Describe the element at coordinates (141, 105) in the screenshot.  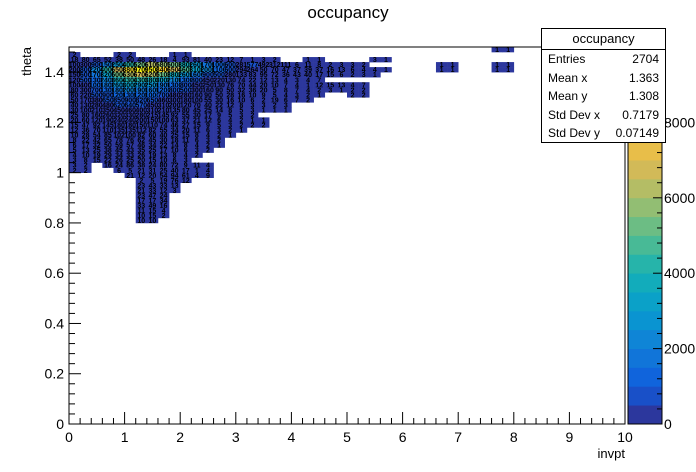
I see `cell-label: 570` at that location.